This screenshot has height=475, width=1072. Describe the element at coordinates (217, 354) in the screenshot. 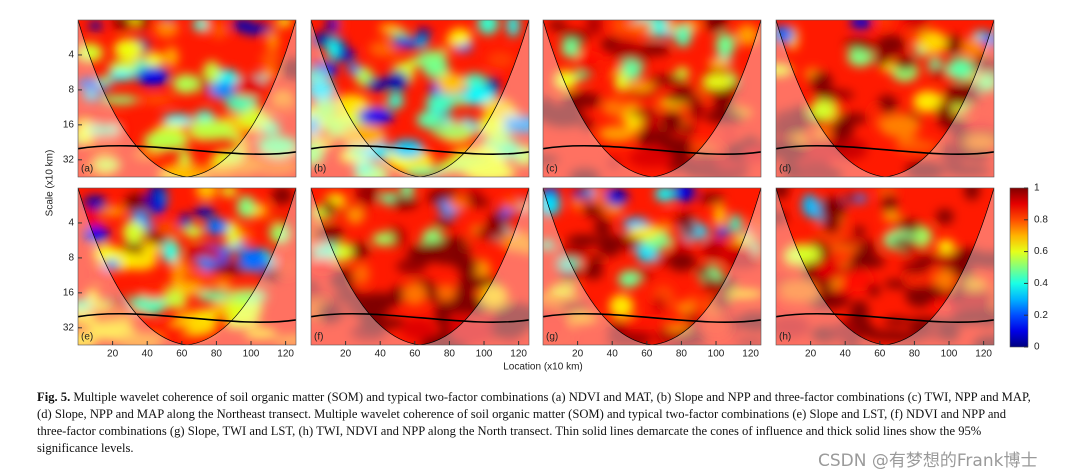

I see `x-tick-label: 80` at that location.